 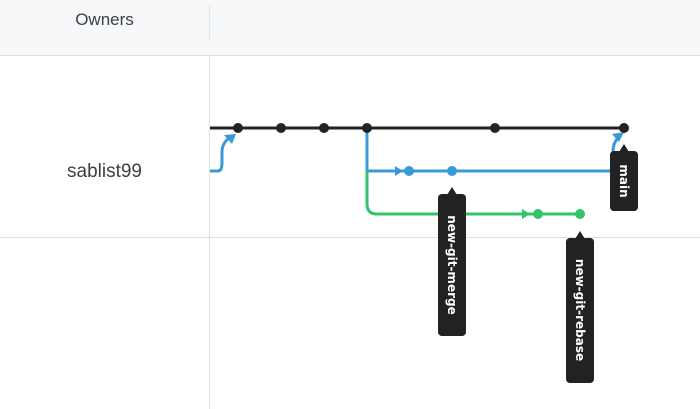 I want to click on main-merge-arrowhead-icon, so click(x=618, y=137).